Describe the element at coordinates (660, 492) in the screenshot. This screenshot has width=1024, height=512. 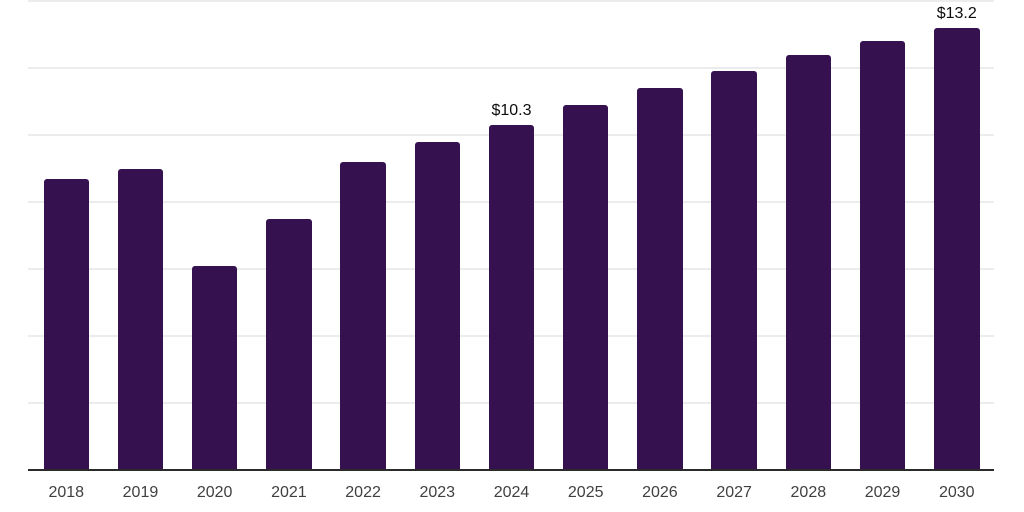
I see `x-tick-label-2026: 2026` at that location.